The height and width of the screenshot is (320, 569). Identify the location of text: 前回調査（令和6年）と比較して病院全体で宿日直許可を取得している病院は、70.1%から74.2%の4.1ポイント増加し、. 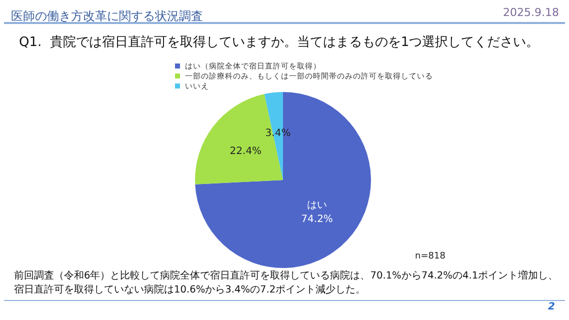
(286, 276).